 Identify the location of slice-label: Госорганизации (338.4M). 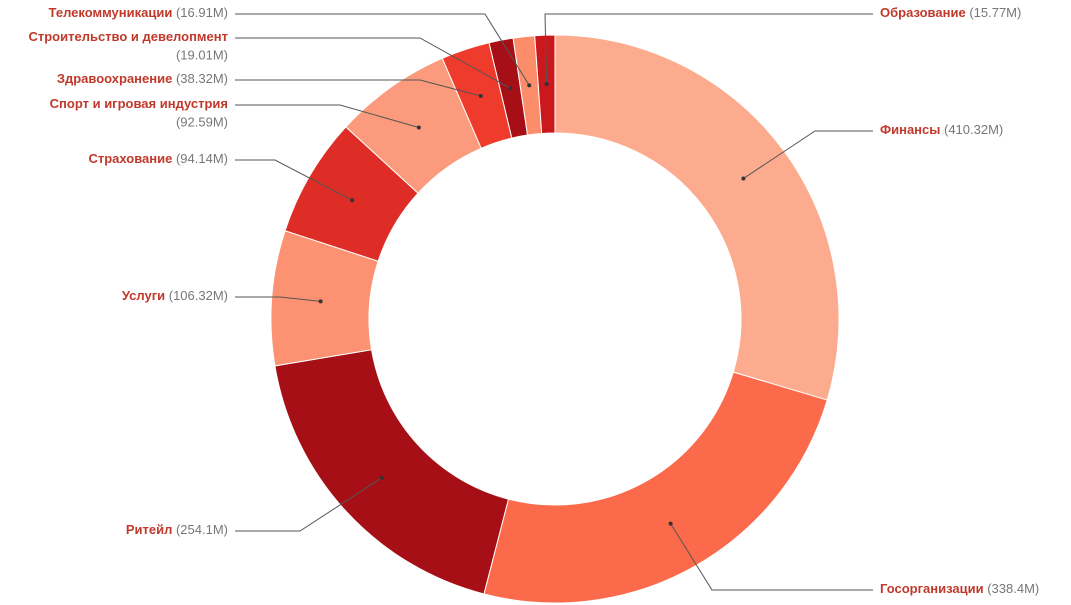
(959, 588).